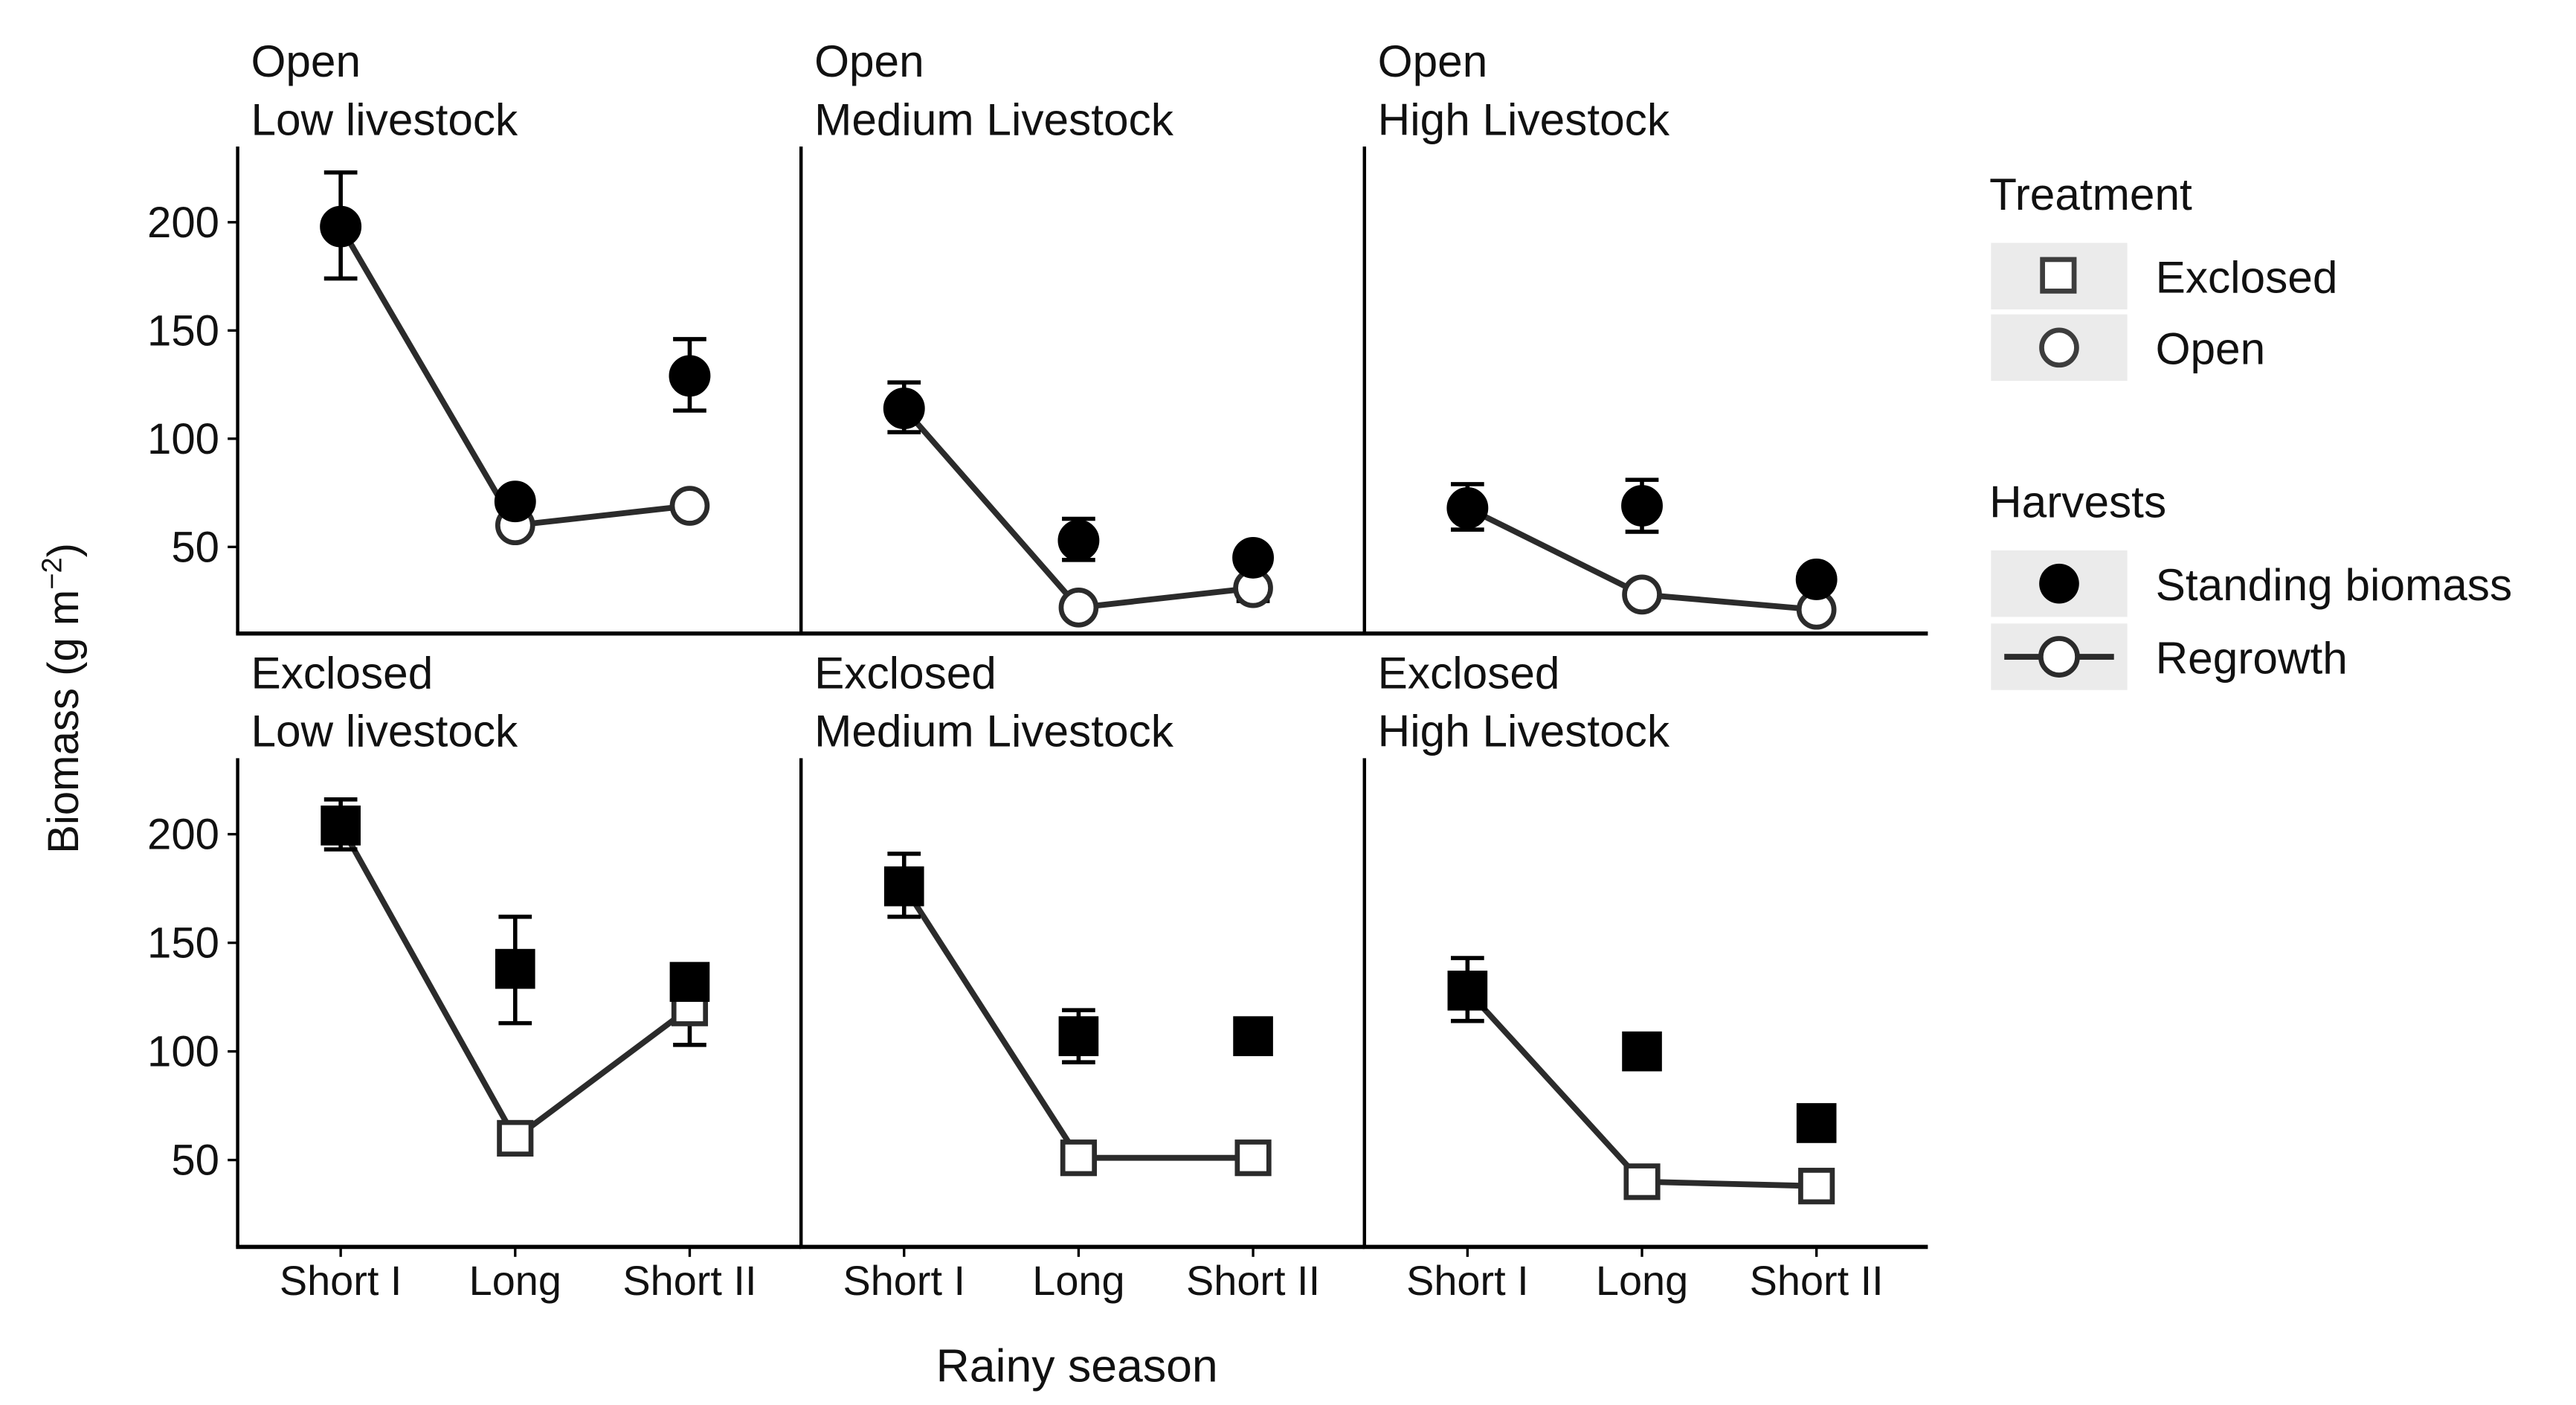  What do you see at coordinates (2334, 584) in the screenshot?
I see `legend-label-standing: Standing biomass` at bounding box center [2334, 584].